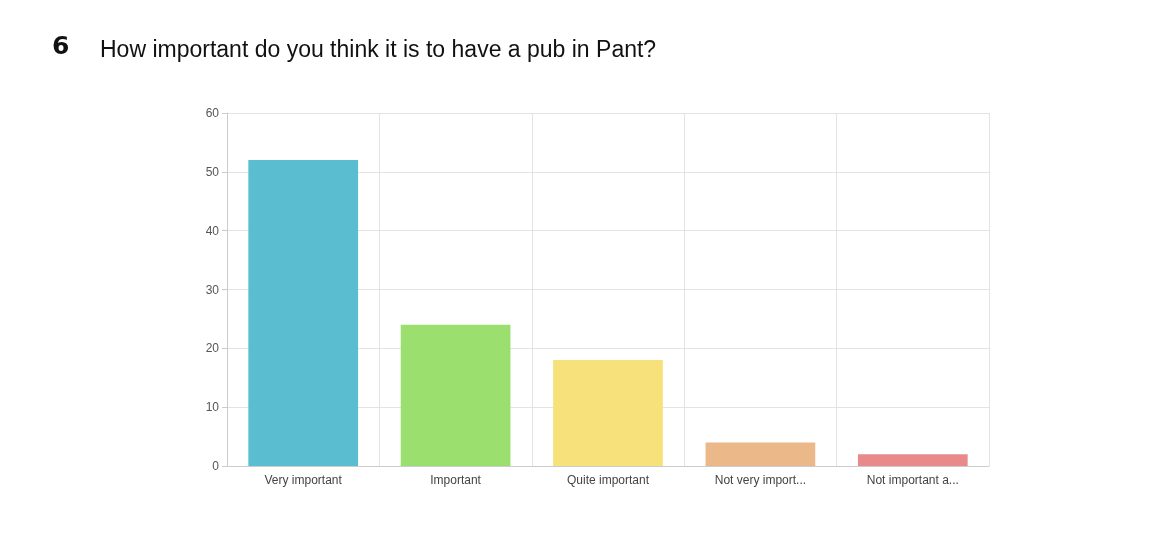  Describe the element at coordinates (212, 348) in the screenshot. I see `y-tick-label: 20` at that location.